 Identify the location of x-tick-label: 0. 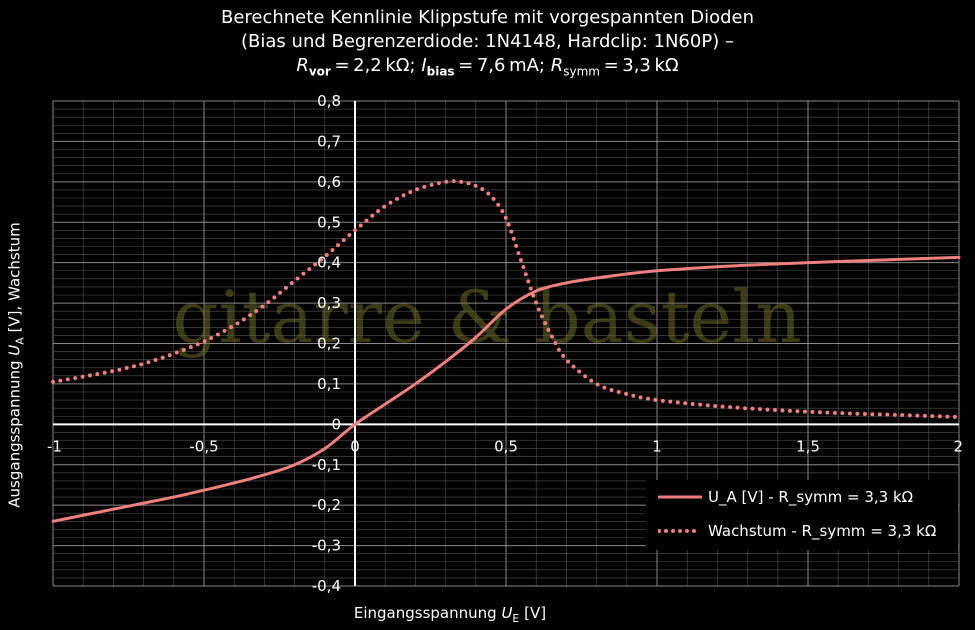
(355, 446).